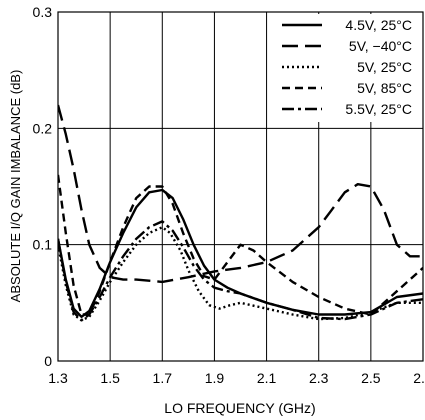  Describe the element at coordinates (15, 186) in the screenshot. I see `y-axis-label: ABSOLUTE I/Q GAIN IMBALANCE (dB)` at that location.